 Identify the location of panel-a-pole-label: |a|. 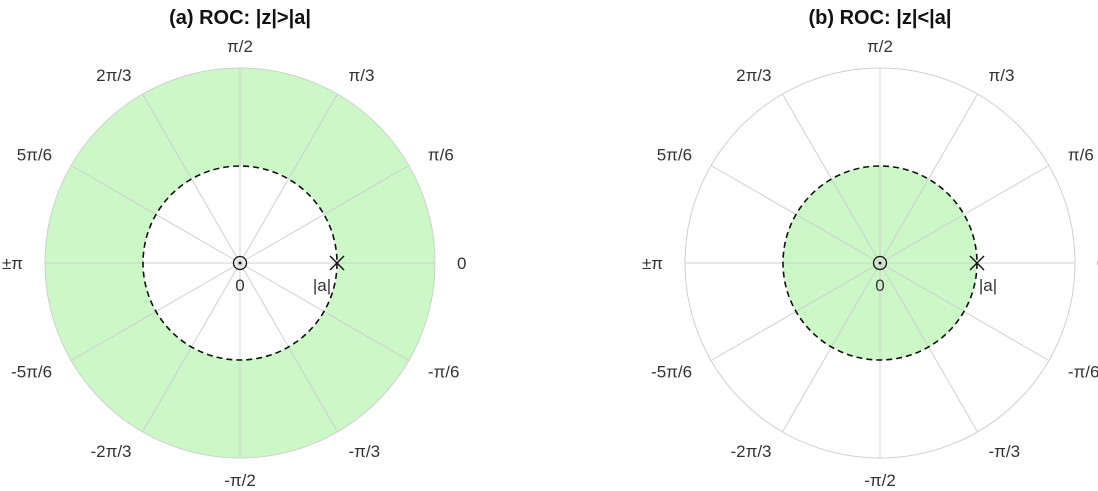
(322, 285).